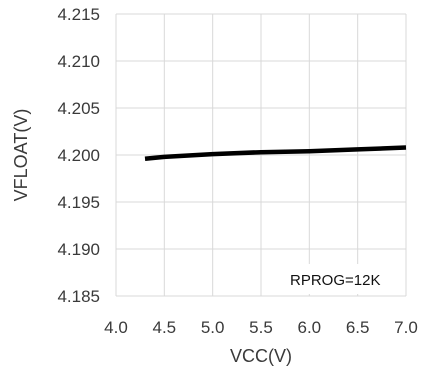  I want to click on series-layer, so click(275, 153).